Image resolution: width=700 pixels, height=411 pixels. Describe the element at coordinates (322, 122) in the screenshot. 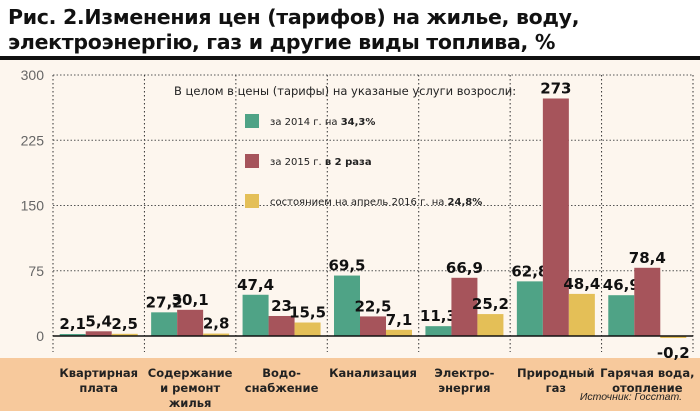

I see `legend-entry: за 2014 г. на 34,3%` at that location.